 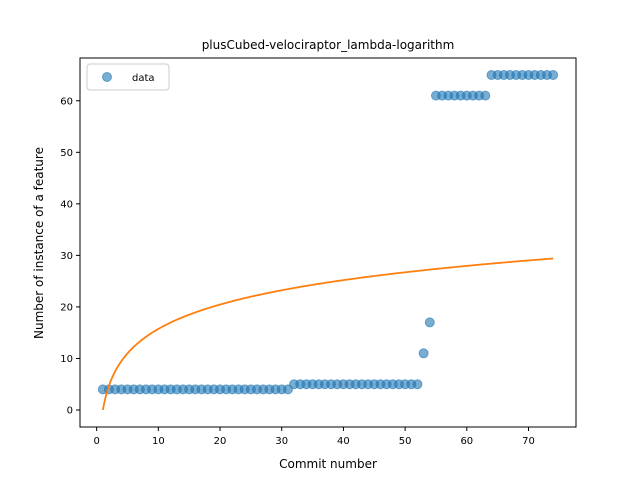 I want to click on x-tick-label: 50, so click(x=405, y=441).